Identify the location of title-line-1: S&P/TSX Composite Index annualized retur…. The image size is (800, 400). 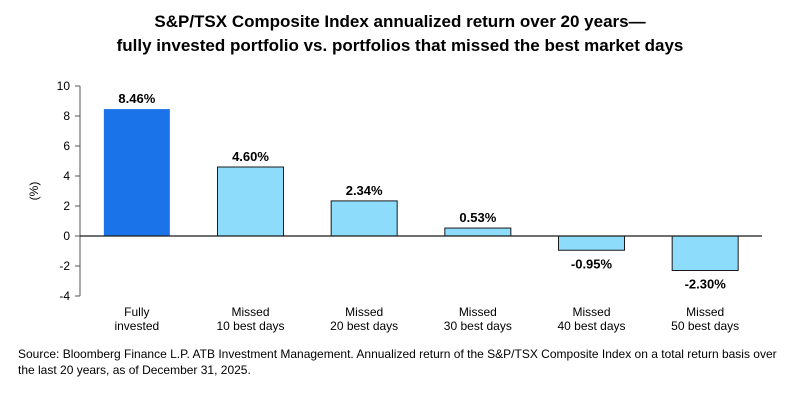
(400, 21).